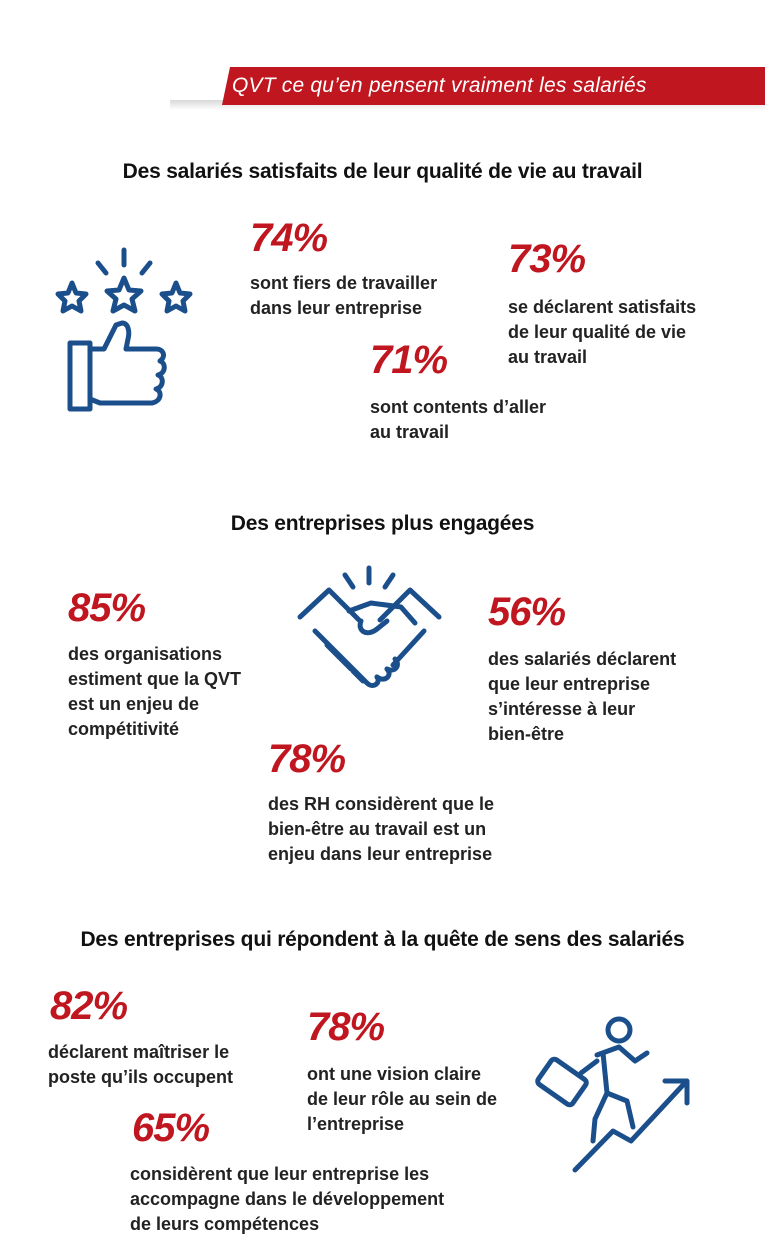 This screenshot has height=1256, width=765. Describe the element at coordinates (171, 1128) in the screenshot. I see `stat-value-skills: 65%` at that location.